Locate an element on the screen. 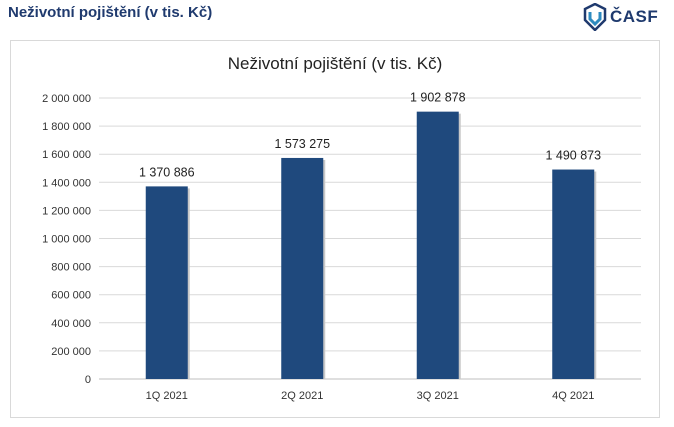  data-labels: 1 370 886 1 573 275 1 902 878 1 490 873 is located at coordinates (370, 135).